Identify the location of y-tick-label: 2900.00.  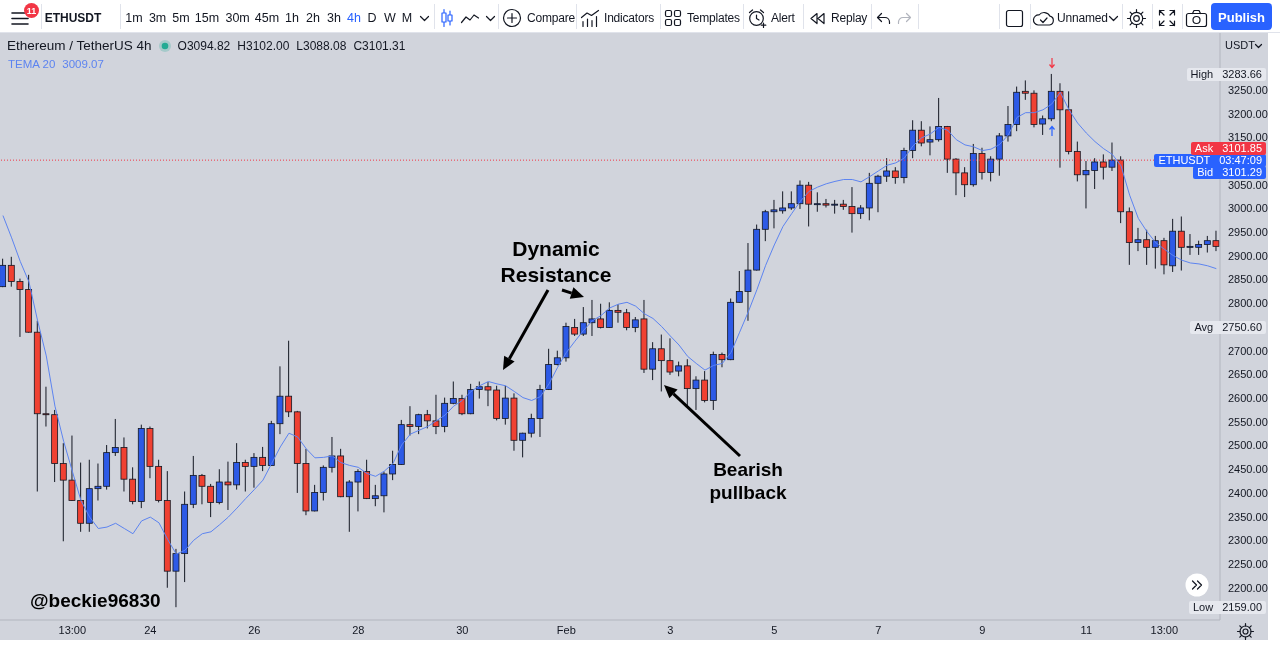
(1248, 255).